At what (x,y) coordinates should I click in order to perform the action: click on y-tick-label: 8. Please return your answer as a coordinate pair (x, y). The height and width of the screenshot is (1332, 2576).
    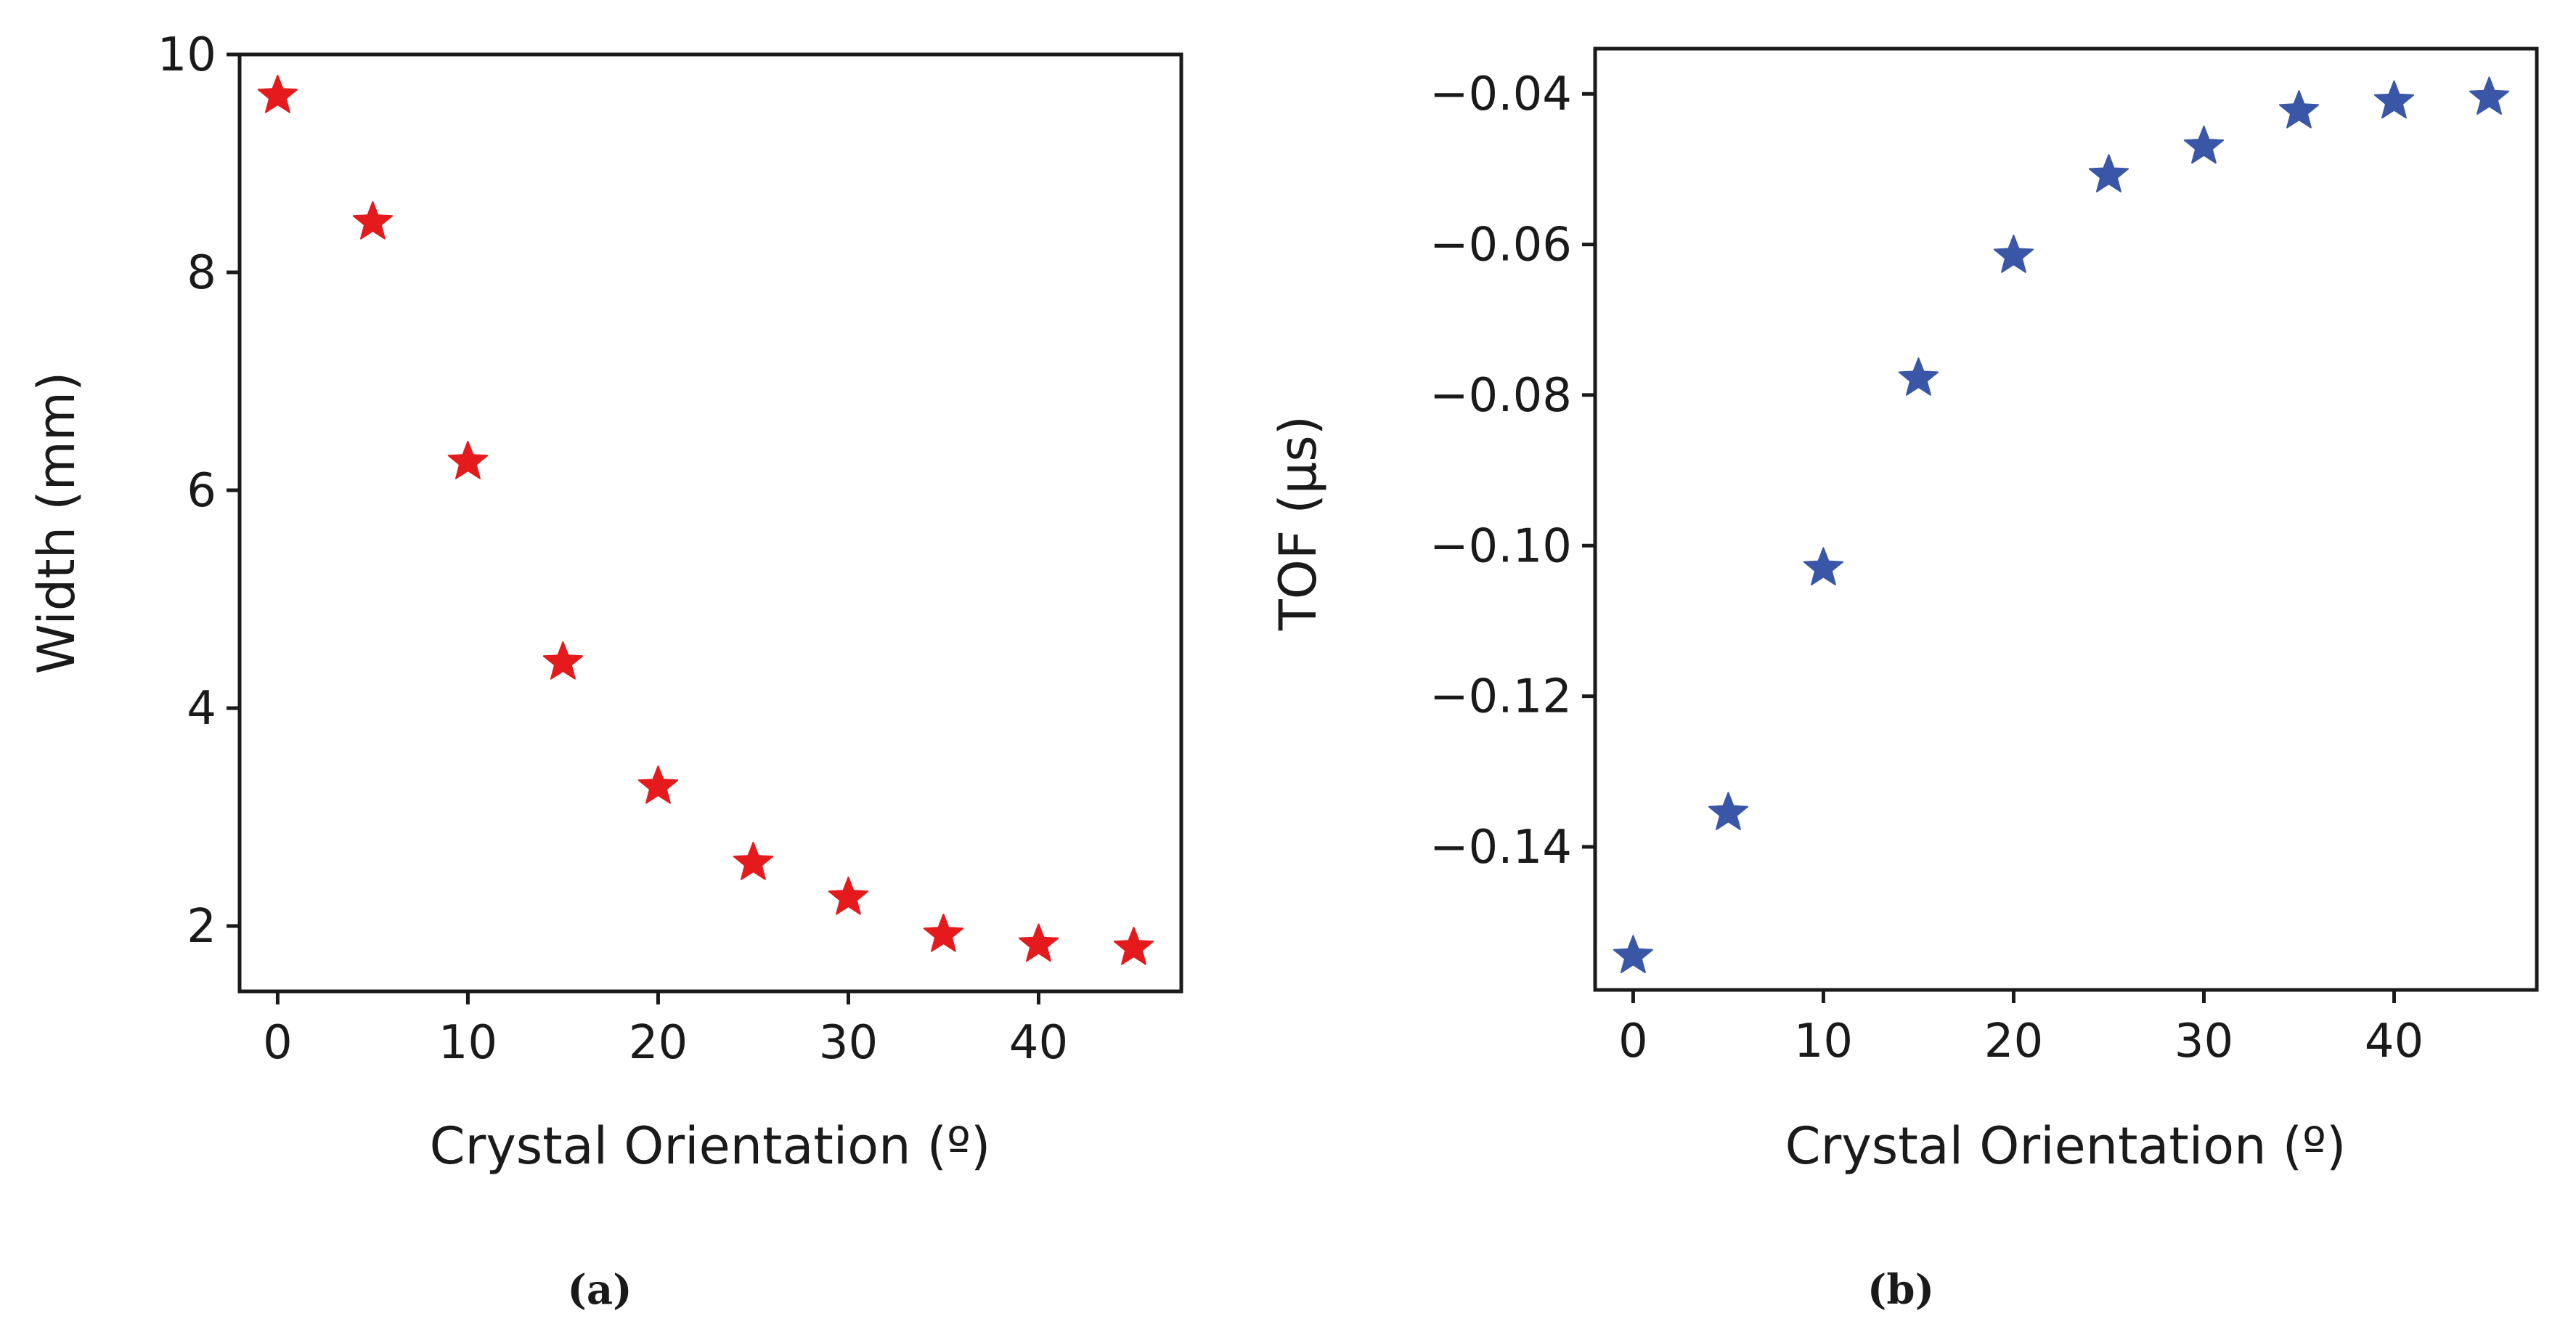
    Looking at the image, I should click on (201, 273).